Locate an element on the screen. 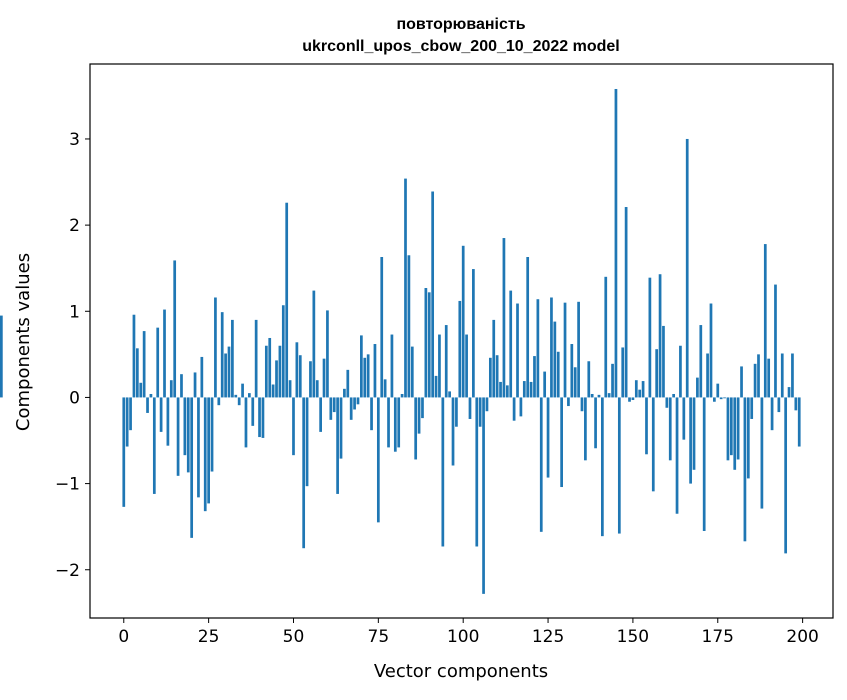 The width and height of the screenshot is (847, 700). y-tick-label: 3 is located at coordinates (74, 140).